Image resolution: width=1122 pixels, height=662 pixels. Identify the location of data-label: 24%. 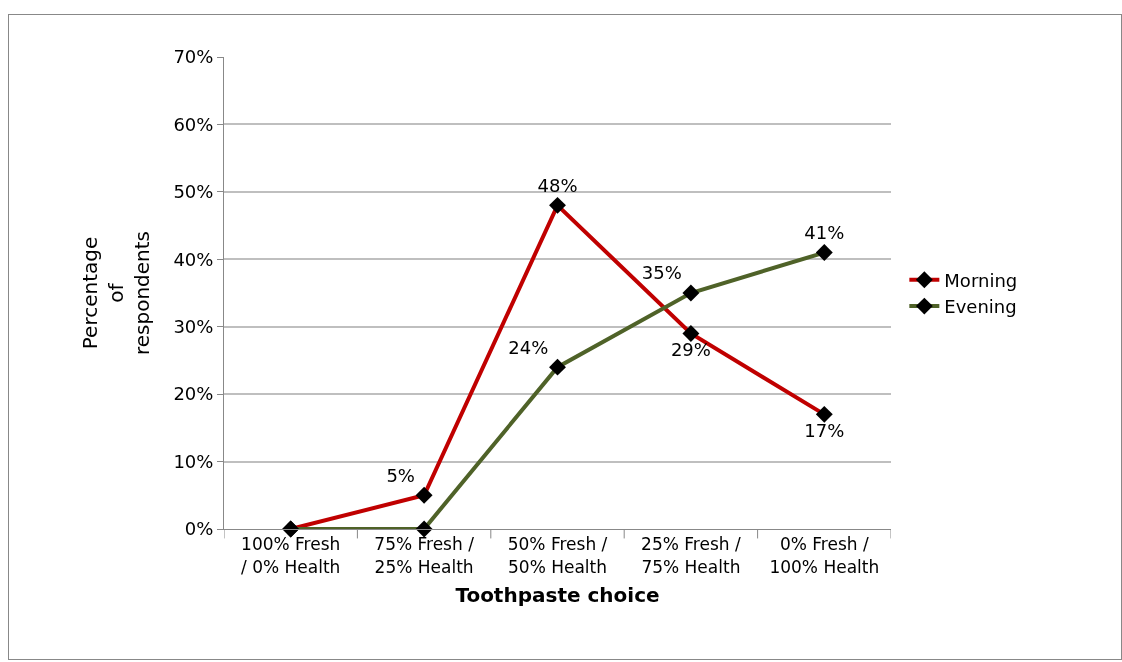
(528, 347).